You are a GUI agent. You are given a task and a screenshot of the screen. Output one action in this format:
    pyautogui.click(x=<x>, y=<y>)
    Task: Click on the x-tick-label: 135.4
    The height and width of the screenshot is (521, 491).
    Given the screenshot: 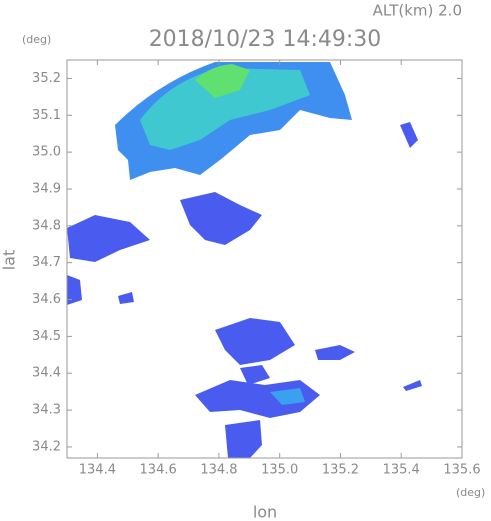 What is the action you would take?
    pyautogui.click(x=401, y=470)
    